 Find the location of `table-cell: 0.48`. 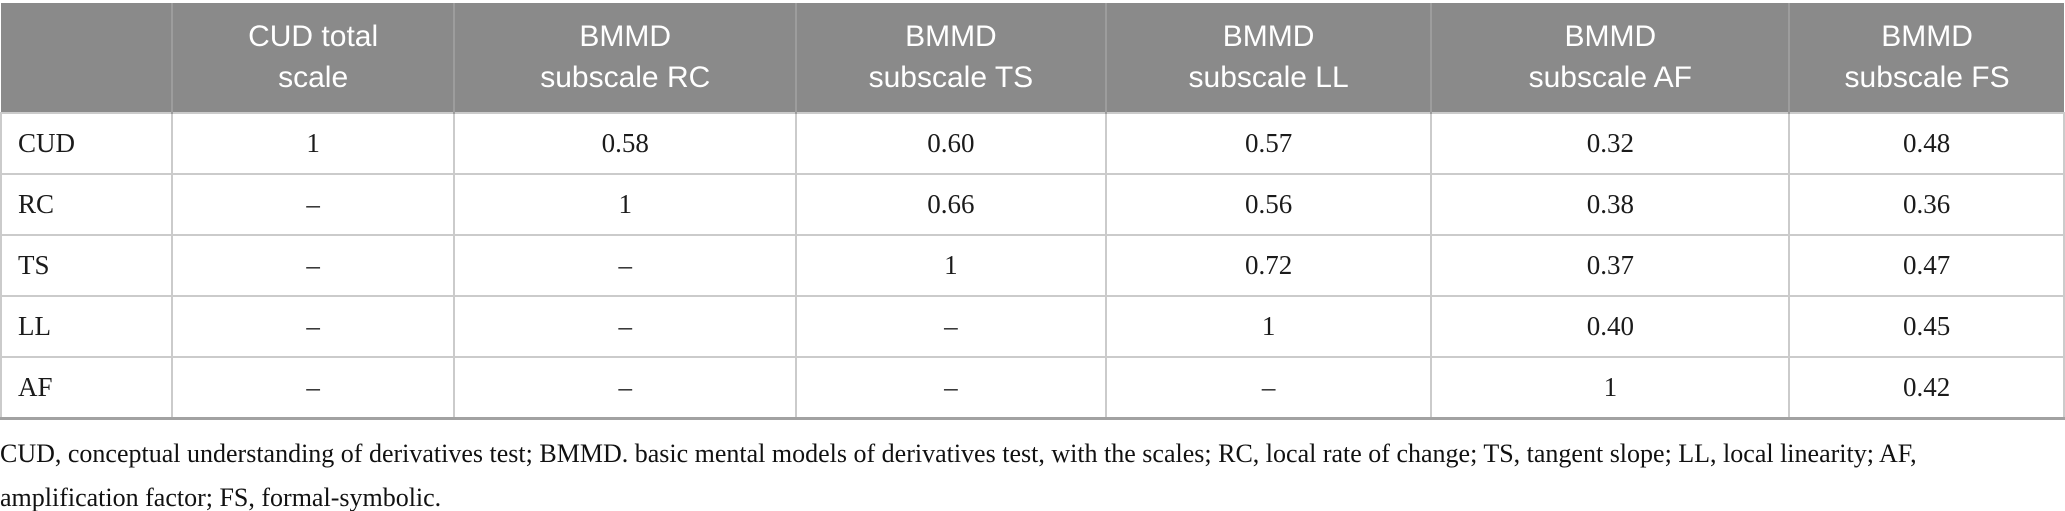

table-cell: 0.48 is located at coordinates (1926, 143).